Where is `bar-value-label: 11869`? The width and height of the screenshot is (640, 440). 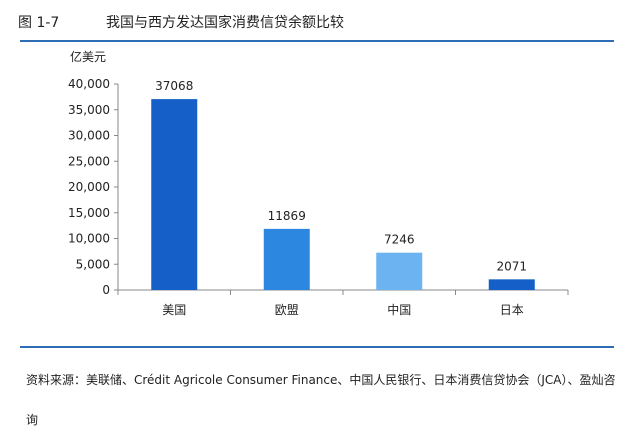
bar-value-label: 11869 is located at coordinates (287, 216).